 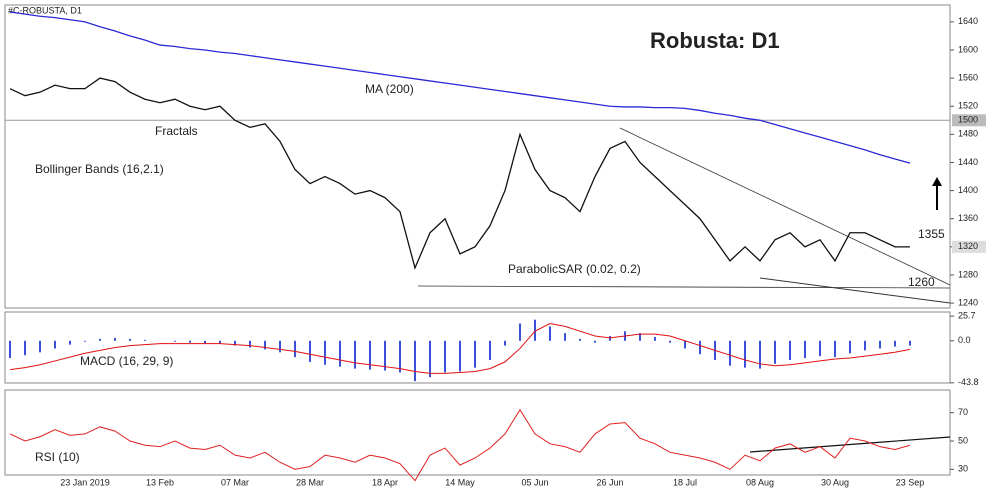 What do you see at coordinates (126, 361) in the screenshot?
I see `annotation: MACD (16, 29, 9)` at bounding box center [126, 361].